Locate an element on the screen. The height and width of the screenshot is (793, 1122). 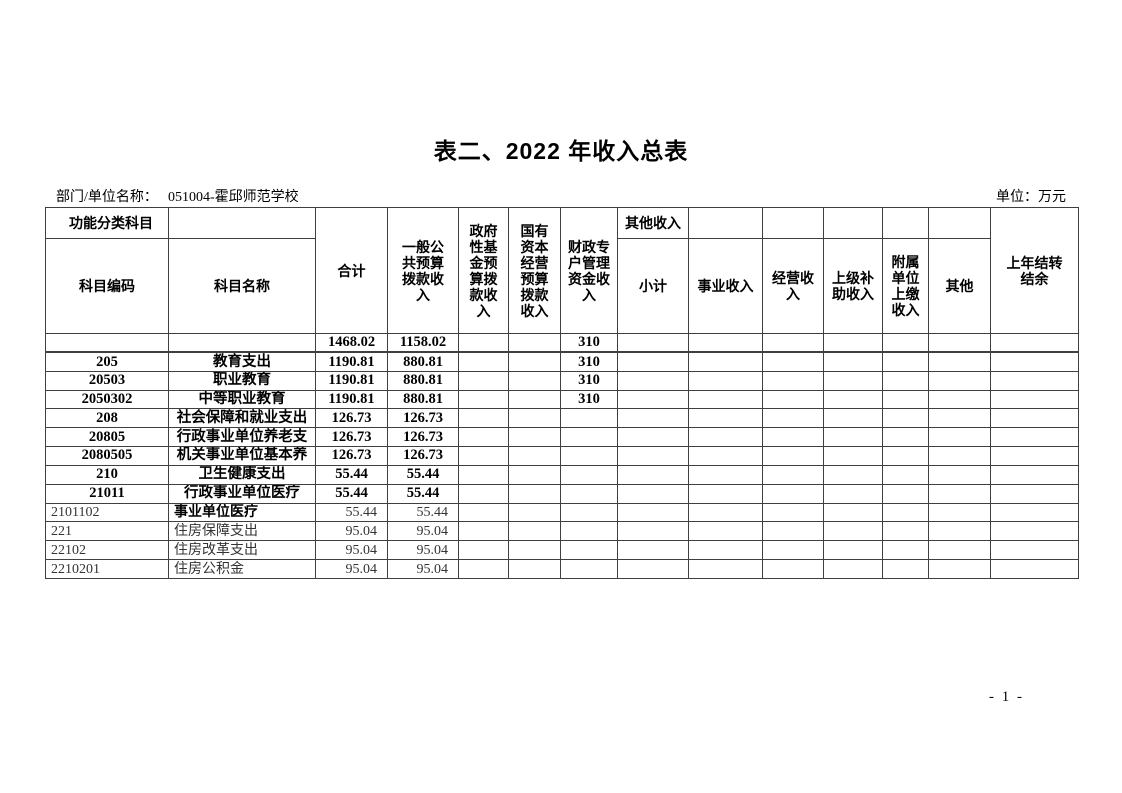
cell-code: 20805 is located at coordinates (107, 437).